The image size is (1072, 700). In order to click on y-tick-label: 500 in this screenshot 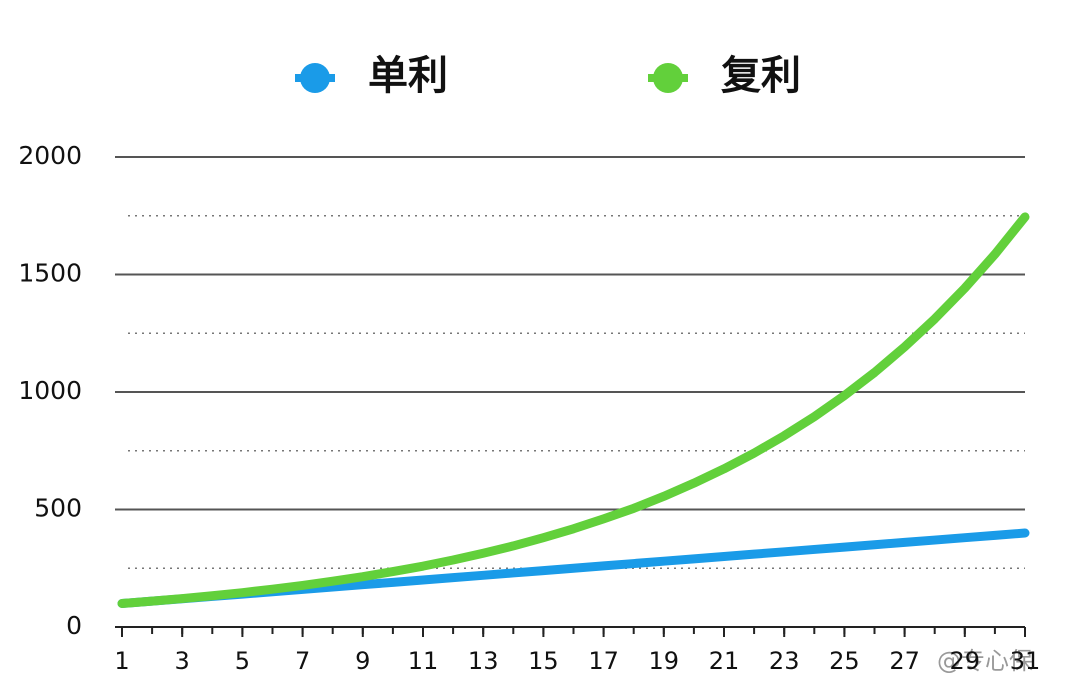, I will do `click(58, 508)`.